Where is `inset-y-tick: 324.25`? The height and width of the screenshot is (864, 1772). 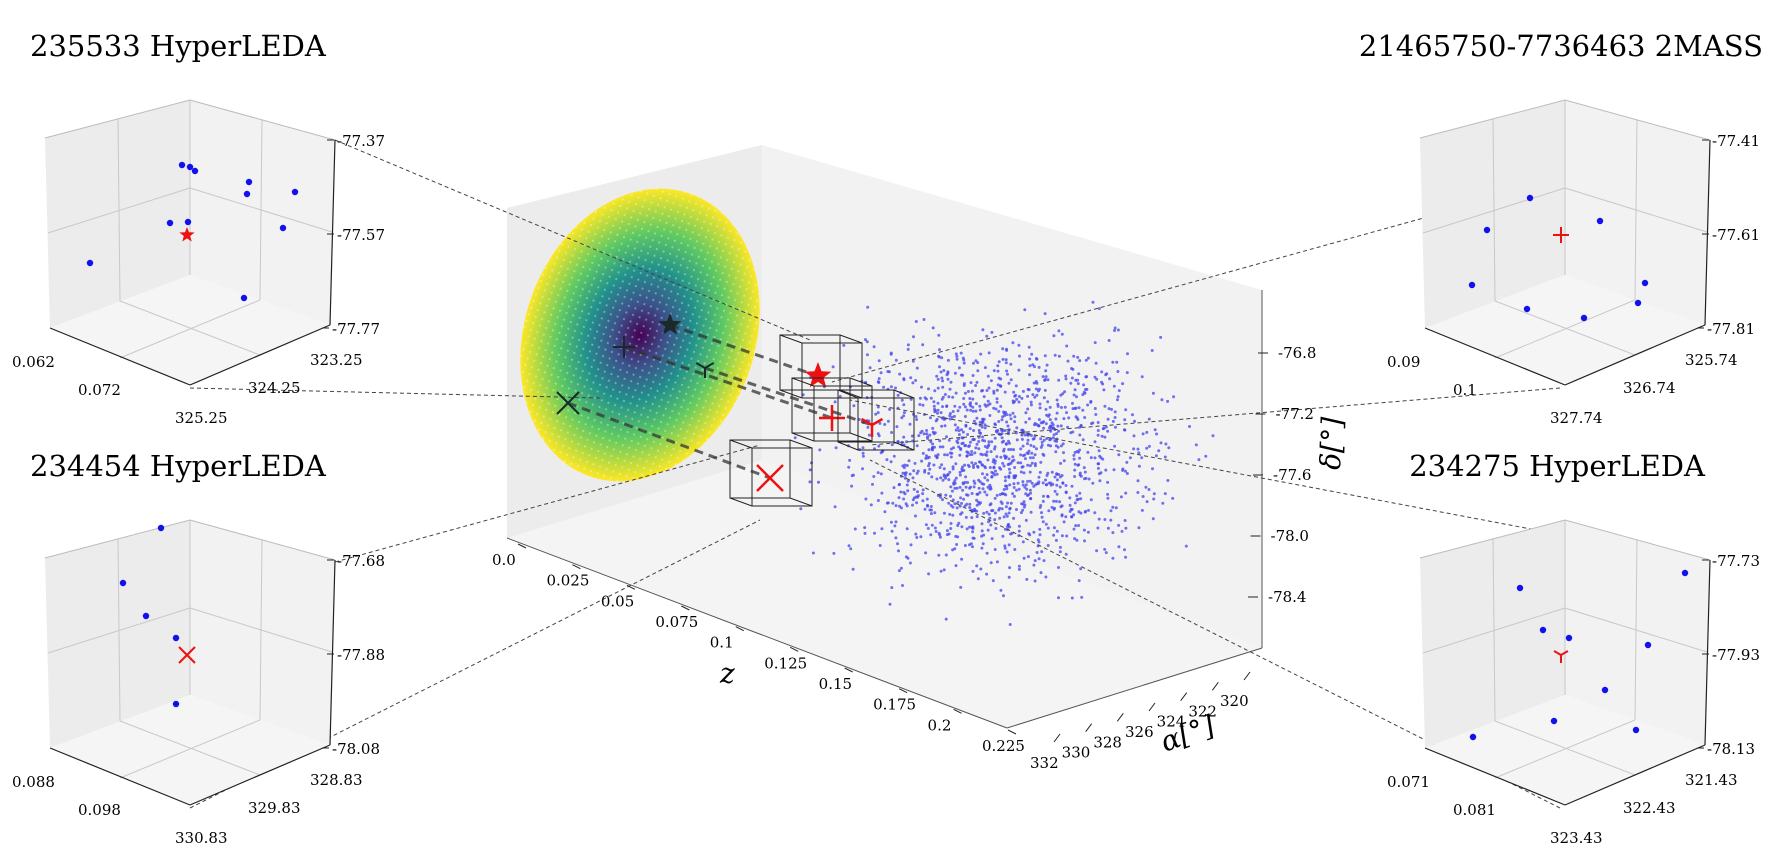 inset-y-tick: 324.25 is located at coordinates (274, 388).